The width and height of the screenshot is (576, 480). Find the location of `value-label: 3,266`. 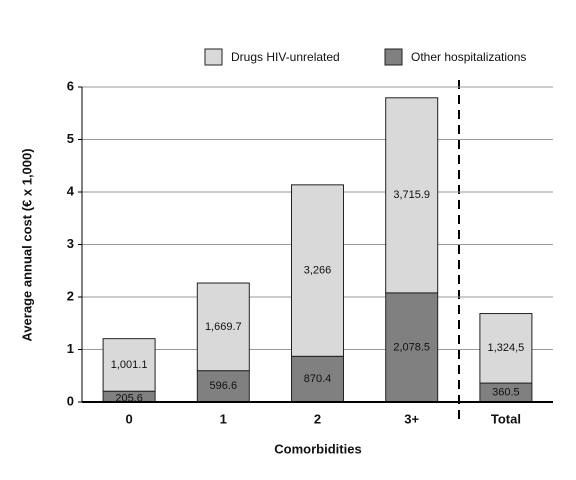

value-label: 3,266 is located at coordinates (318, 270).